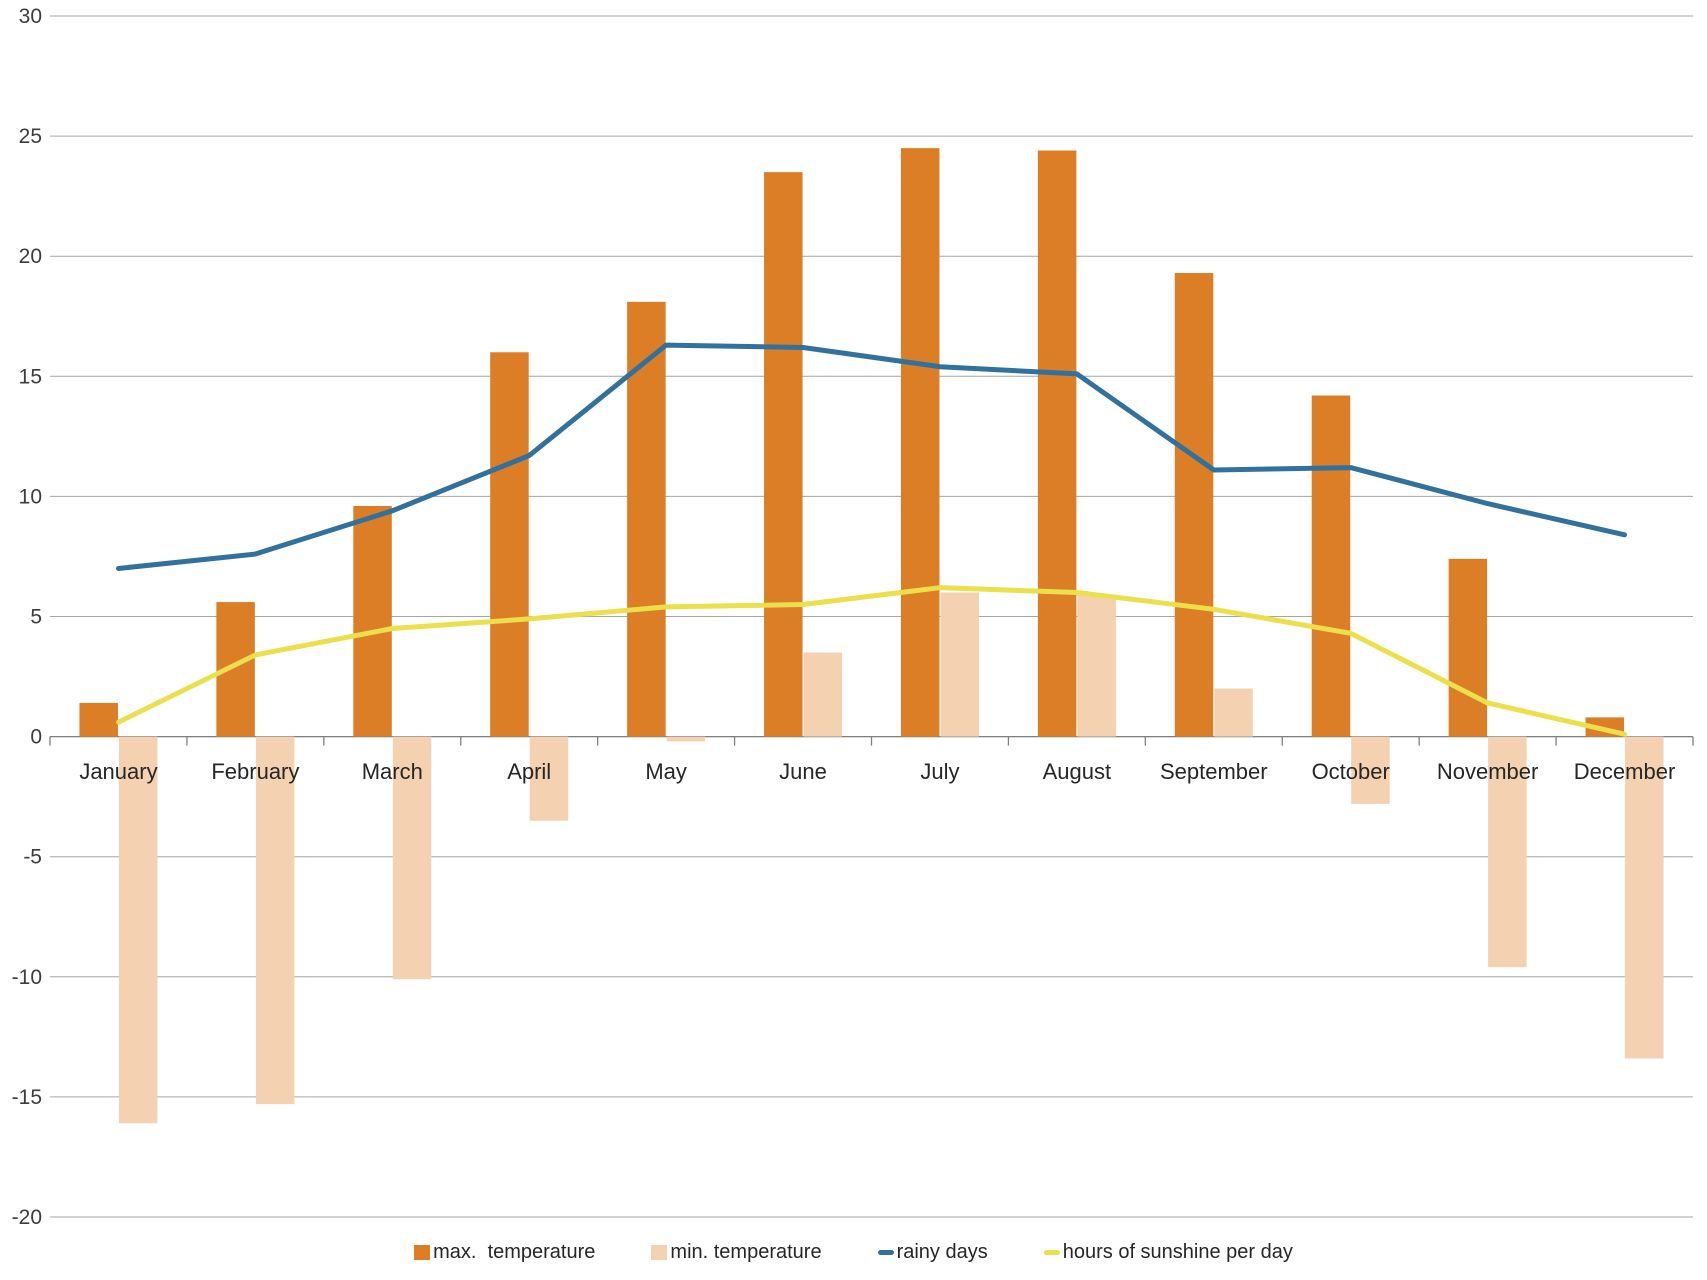 Image resolution: width=1707 pixels, height=1280 pixels. What do you see at coordinates (1331, 566) in the screenshot?
I see `bar-max-temperature-october` at bounding box center [1331, 566].